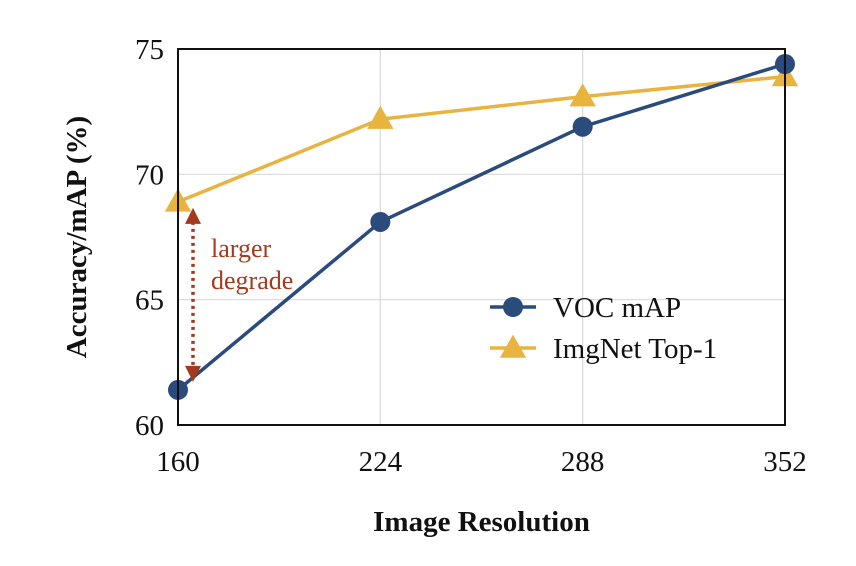  What do you see at coordinates (149, 426) in the screenshot?
I see `y-tick-label: 60` at bounding box center [149, 426].